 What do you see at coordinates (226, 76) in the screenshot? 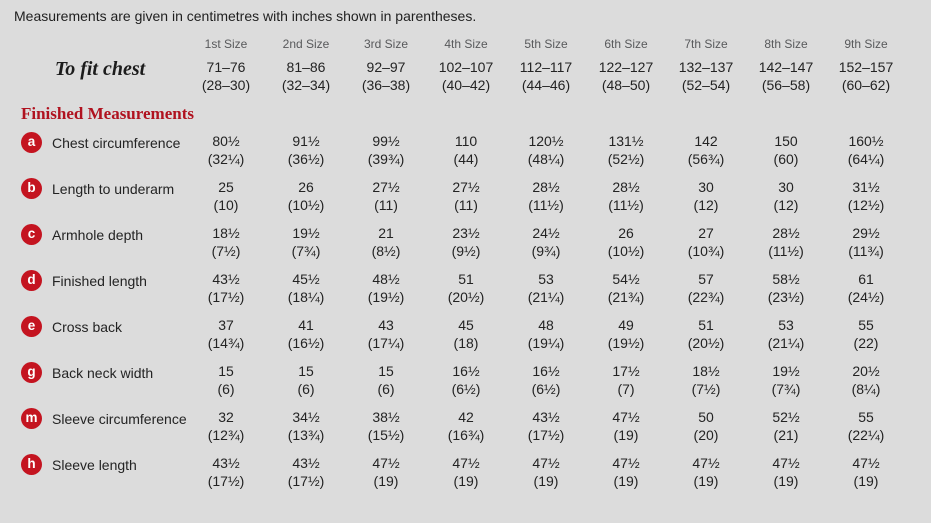
I see `to-fit-value-cell: 71–76 (28–30)` at bounding box center [226, 76].